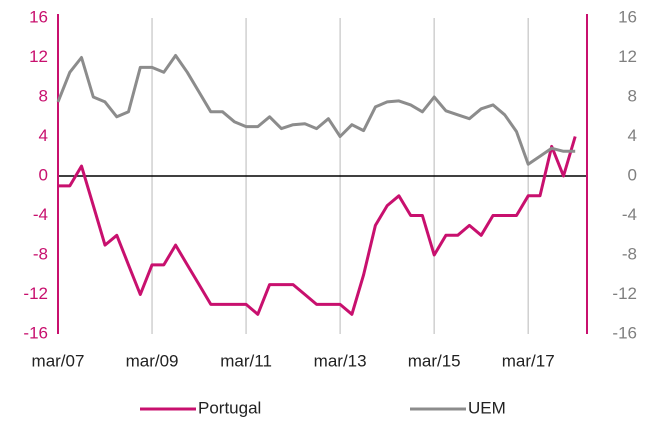 This screenshot has height=421, width=646. I want to click on y-tick-label: 0, so click(43, 174).